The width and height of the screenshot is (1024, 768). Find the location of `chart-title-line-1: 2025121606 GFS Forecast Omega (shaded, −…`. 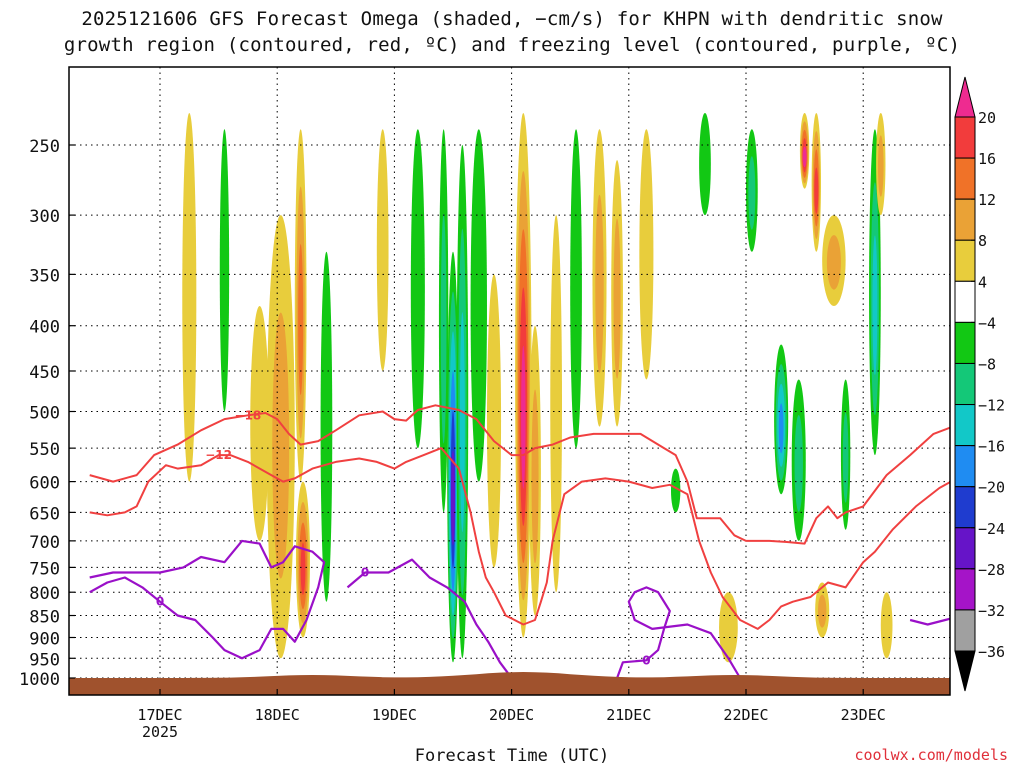

chart-title-line-1: 2025121606 GFS Forecast Omega (shaded, −… is located at coordinates (512, 19).